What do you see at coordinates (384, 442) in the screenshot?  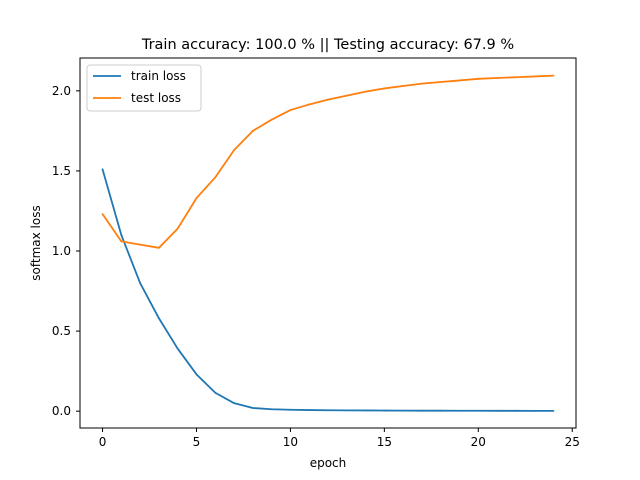 I see `x-tick-label: 15` at bounding box center [384, 442].